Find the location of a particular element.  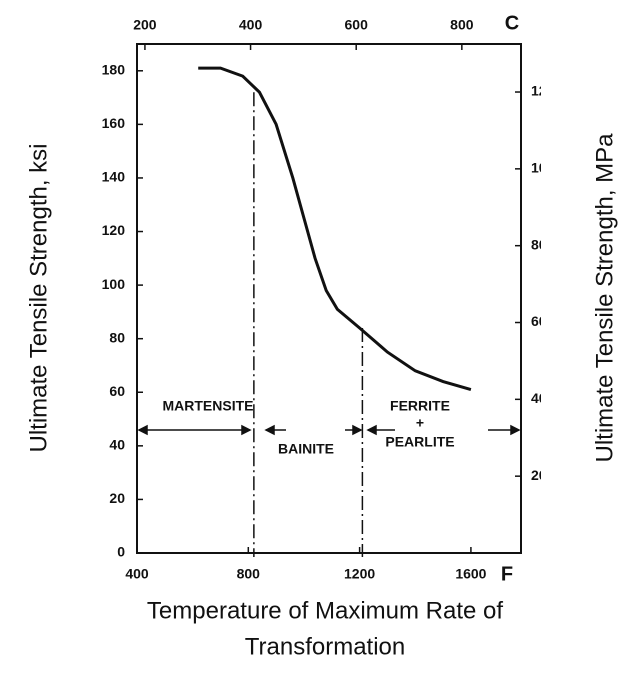

y-tick-label: 40 is located at coordinates (117, 445).